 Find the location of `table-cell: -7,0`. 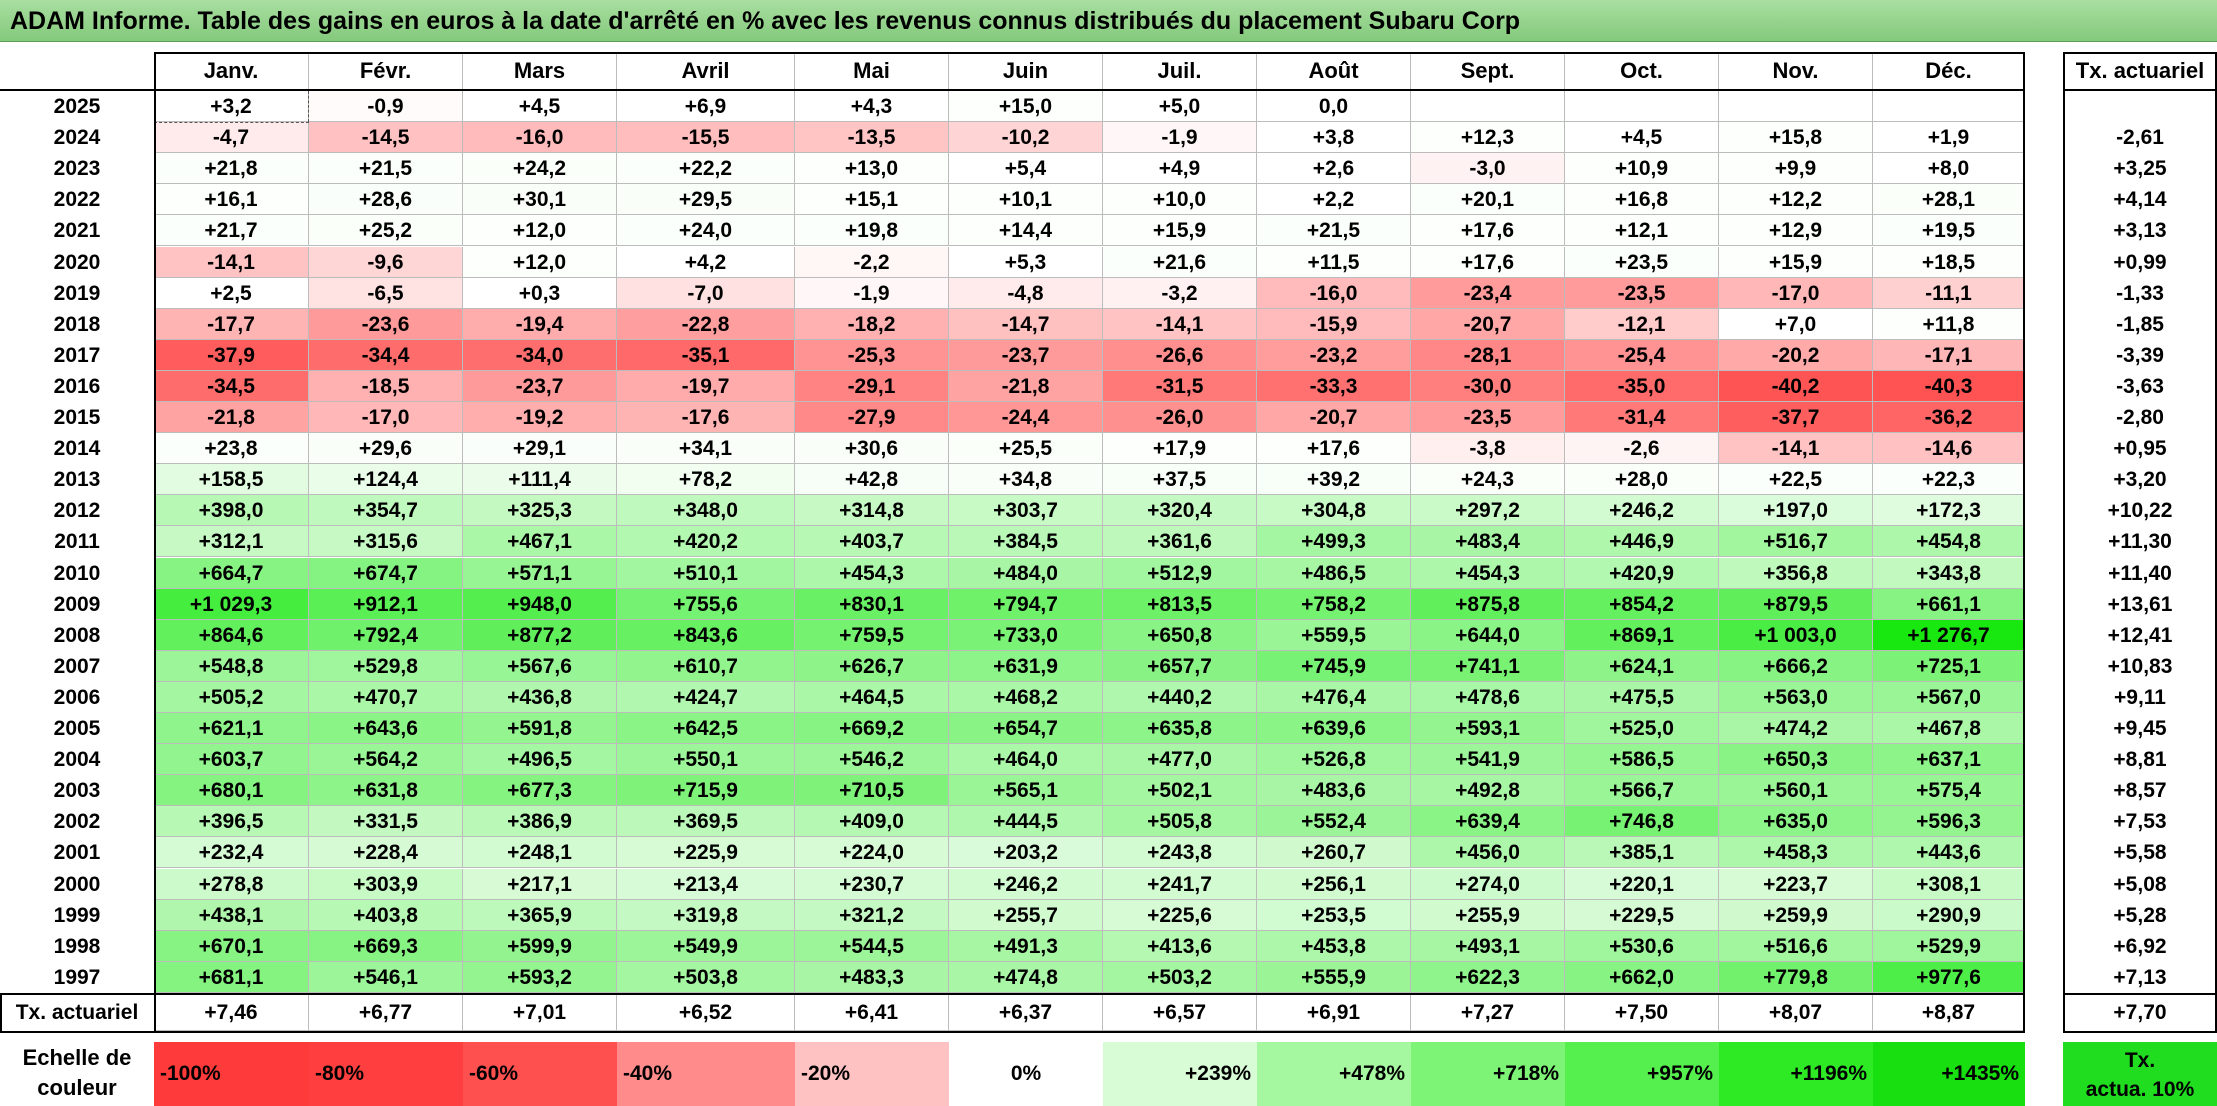

table-cell: -7,0 is located at coordinates (706, 293).